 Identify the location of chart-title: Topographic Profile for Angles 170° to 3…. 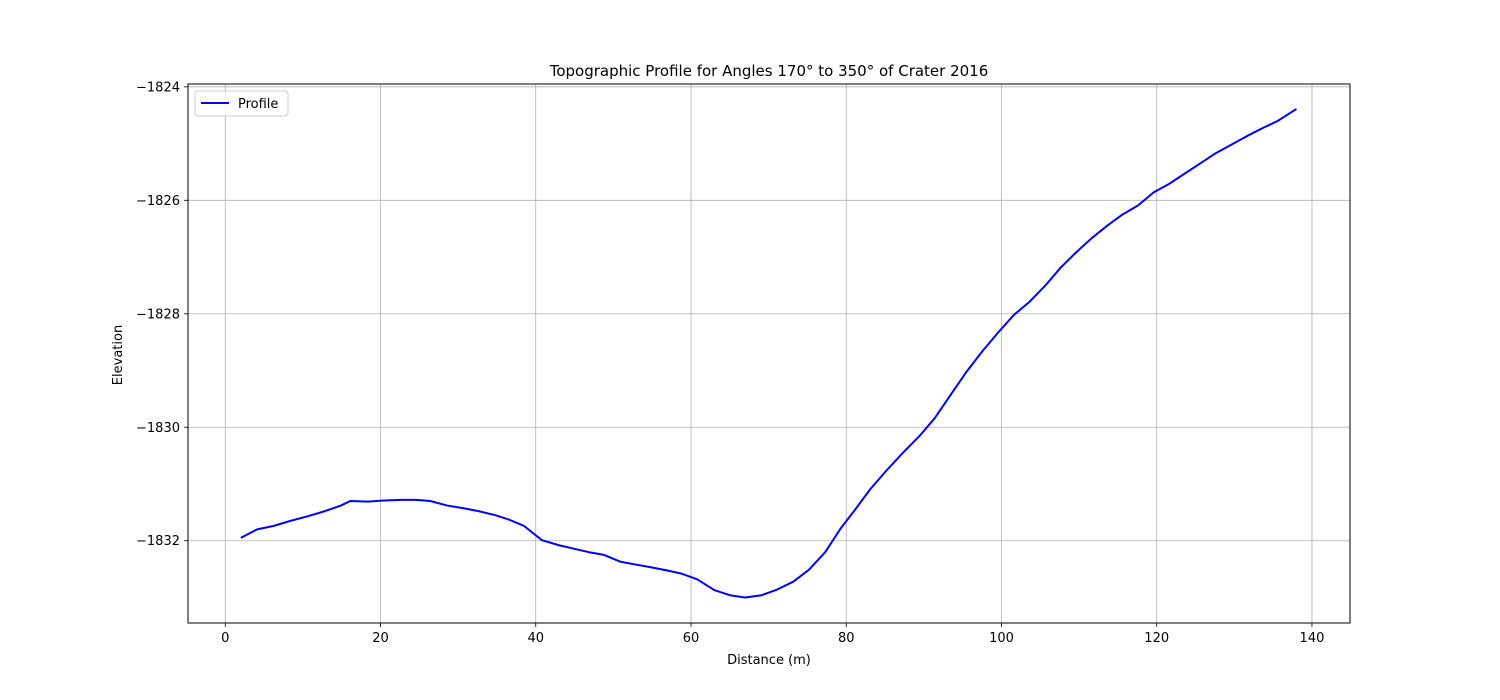
(769, 71).